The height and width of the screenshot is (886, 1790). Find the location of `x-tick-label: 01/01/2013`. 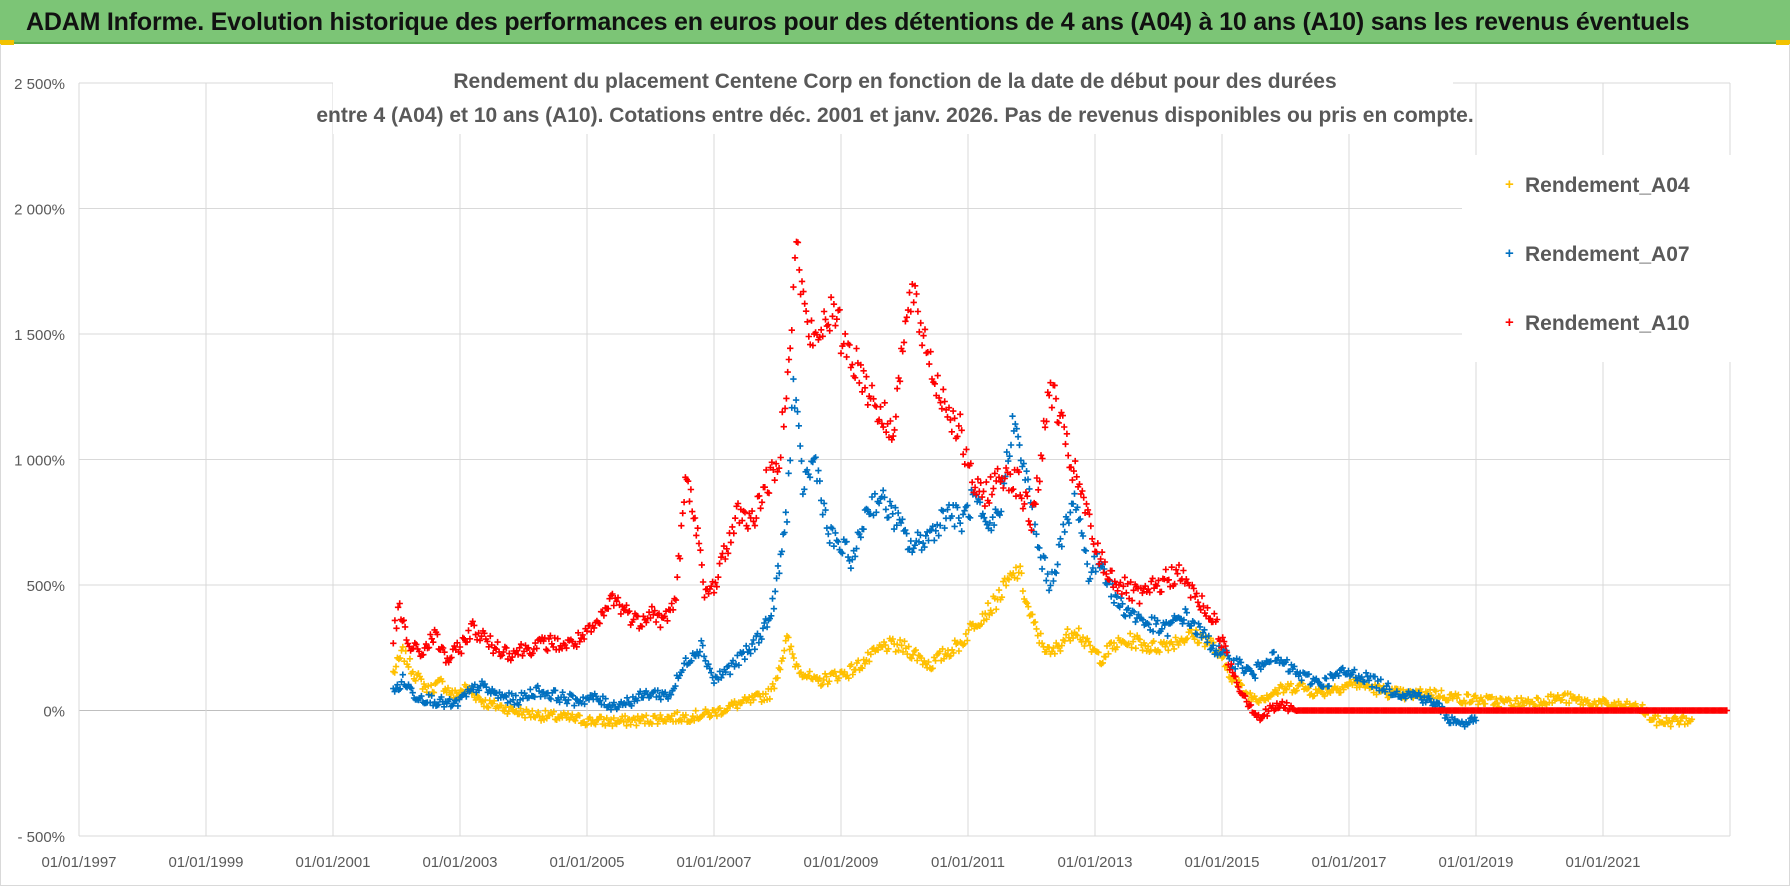

x-tick-label: 01/01/2013 is located at coordinates (1094, 862).